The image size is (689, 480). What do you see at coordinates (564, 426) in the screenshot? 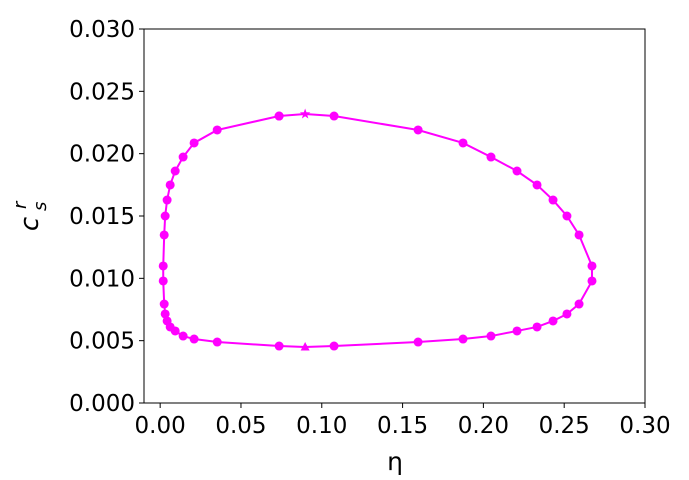
I see `x-tick-label: 0.25` at bounding box center [564, 426].